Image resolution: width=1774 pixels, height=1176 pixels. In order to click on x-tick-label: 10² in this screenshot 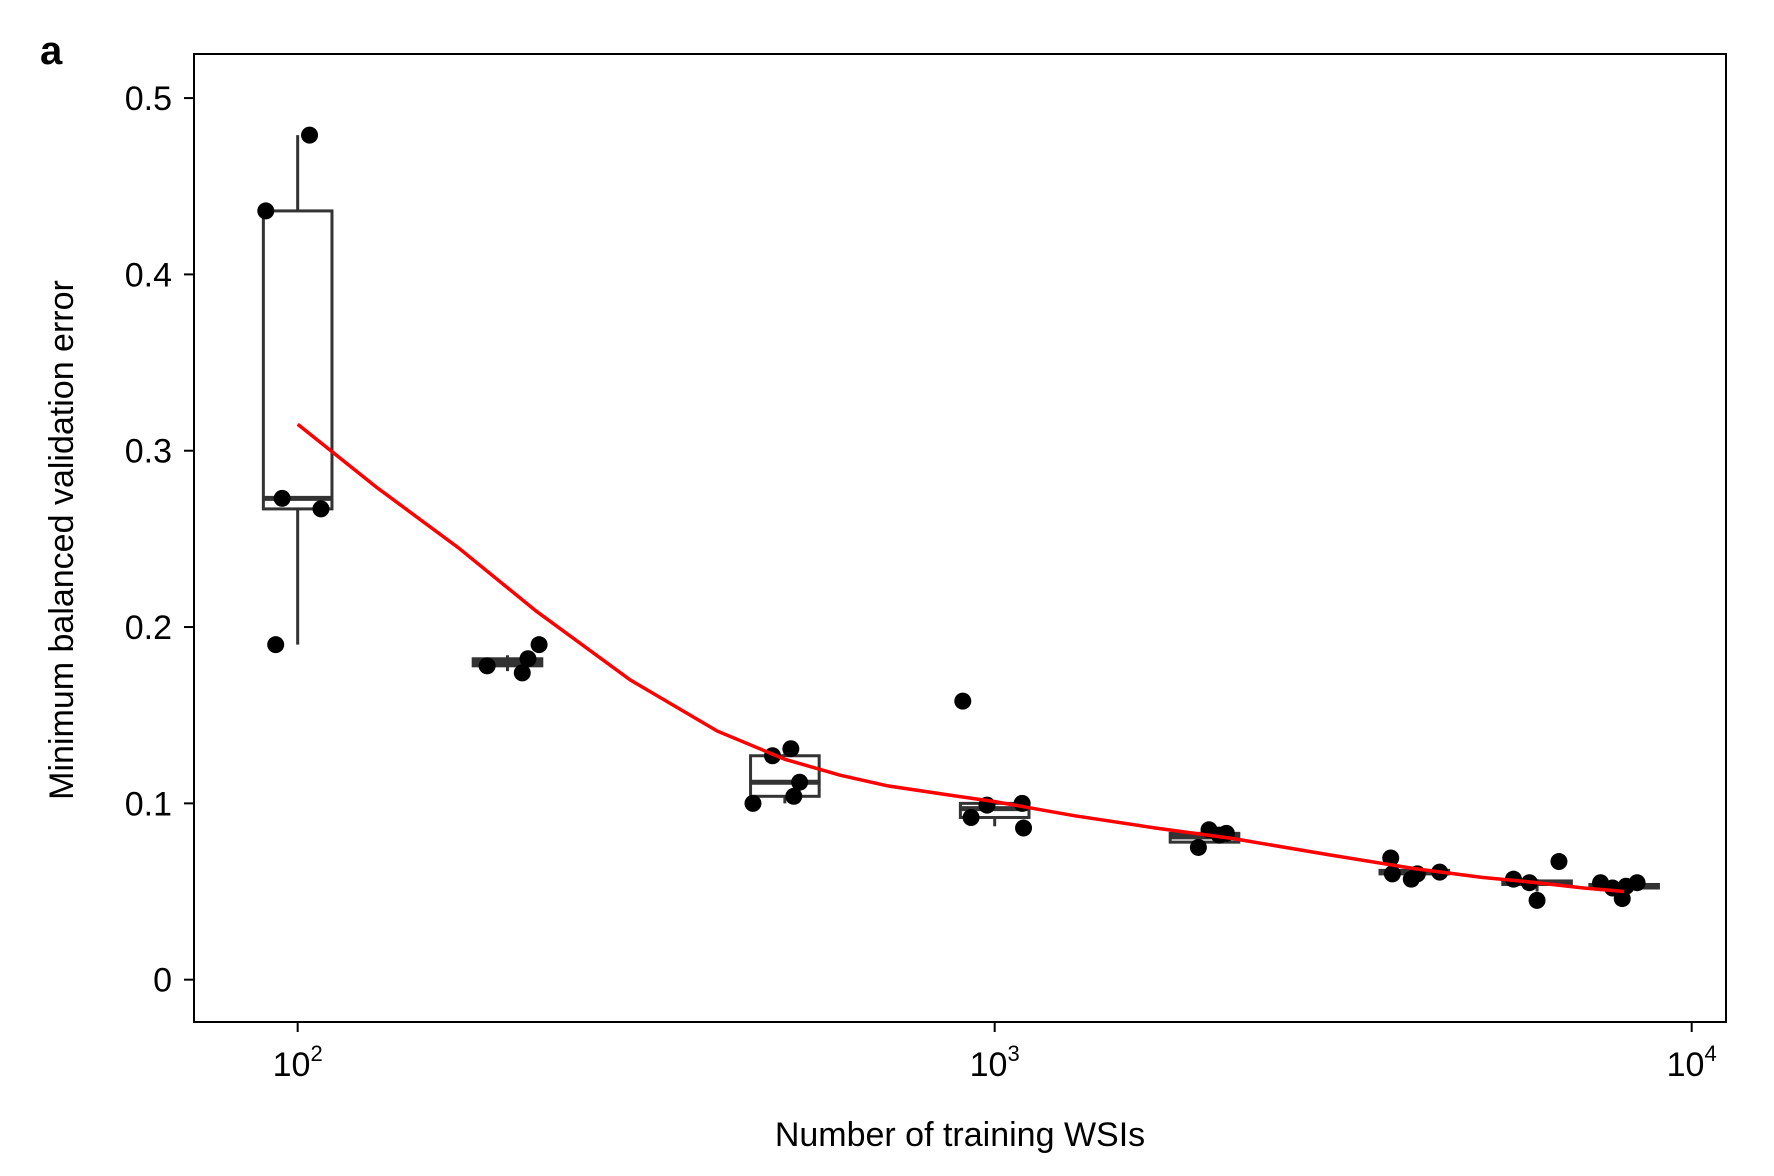, I will do `click(298, 1062)`.